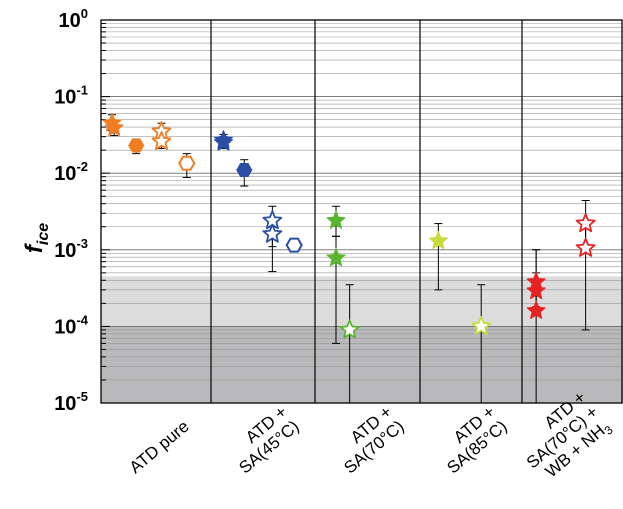 This screenshot has width=623, height=509. I want to click on y-tick-label: 10⁻⁵, so click(71, 402).